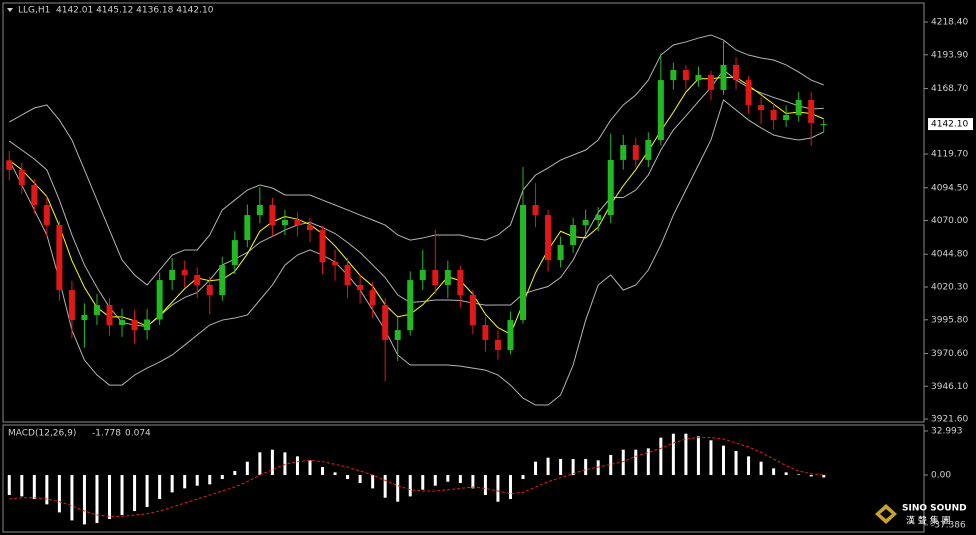 The image size is (976, 535). Describe the element at coordinates (42, 434) in the screenshot. I see `macd-title: MACD(12,26,9)` at that location.